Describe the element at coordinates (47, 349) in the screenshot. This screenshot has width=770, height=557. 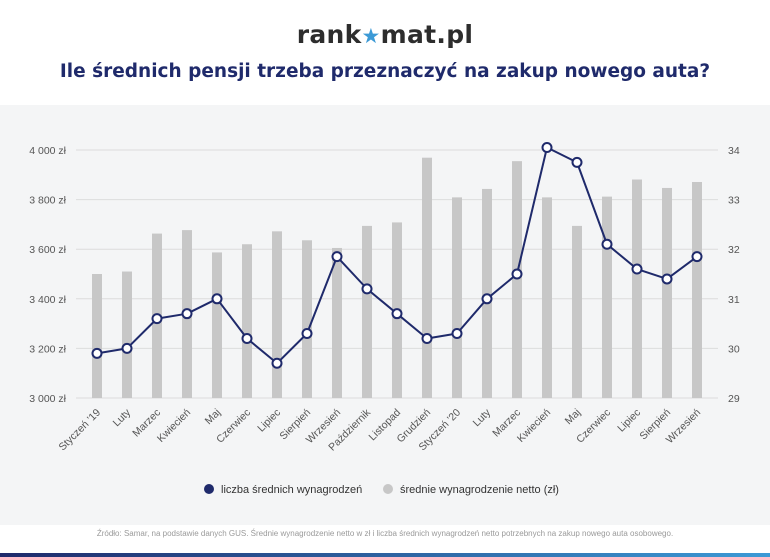
I see `y-left-tick-label: 3 200 zł` at that location.